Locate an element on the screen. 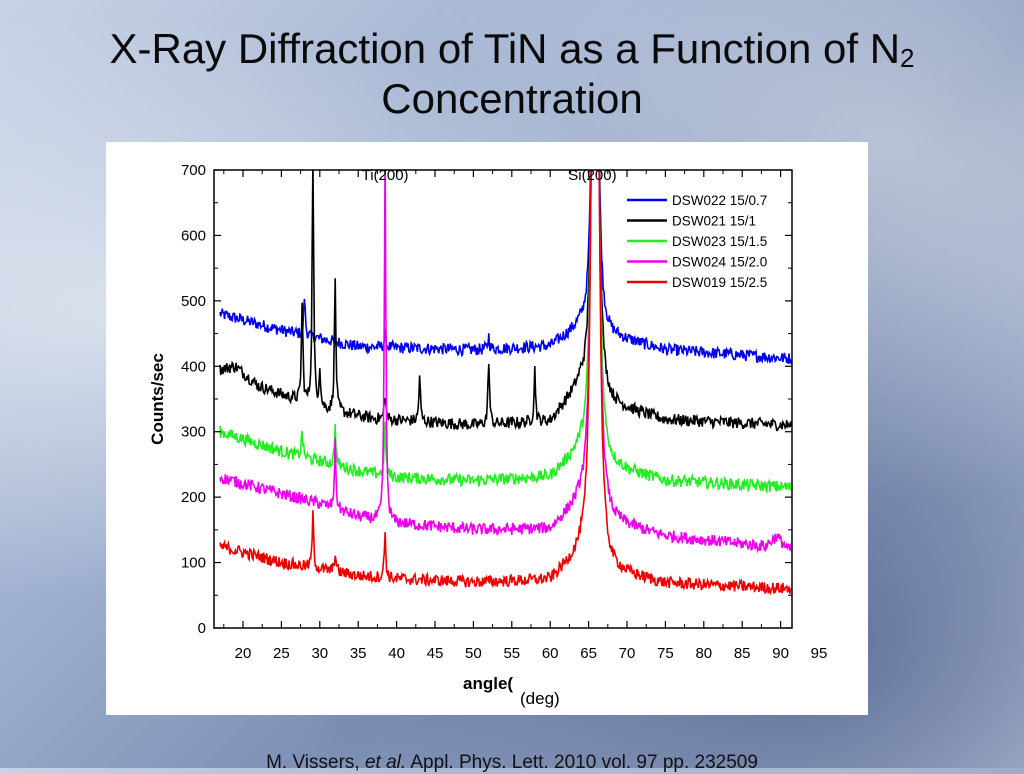  x-axis-unit-label: (deg) is located at coordinates (540, 698).